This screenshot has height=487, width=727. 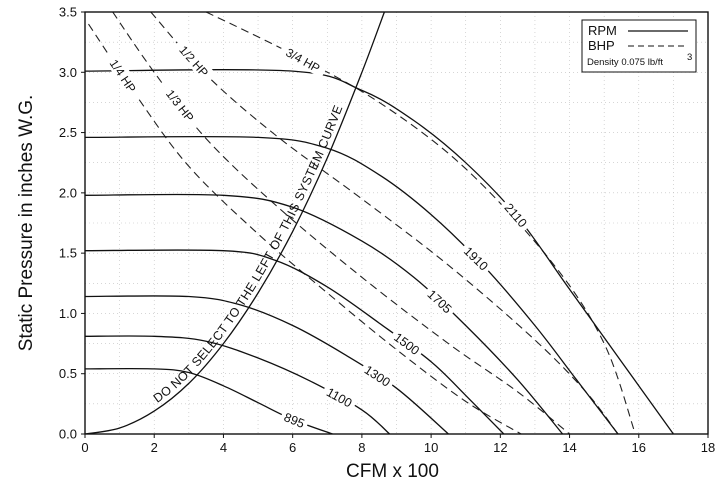 I want to click on rpm-label-1300-group: 1300, so click(x=378, y=375).